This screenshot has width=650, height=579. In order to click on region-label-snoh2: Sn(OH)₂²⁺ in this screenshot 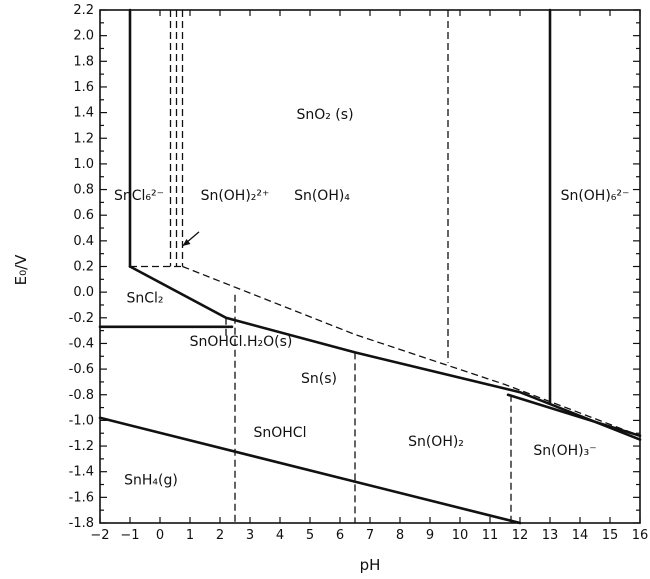, I will do `click(235, 196)`.